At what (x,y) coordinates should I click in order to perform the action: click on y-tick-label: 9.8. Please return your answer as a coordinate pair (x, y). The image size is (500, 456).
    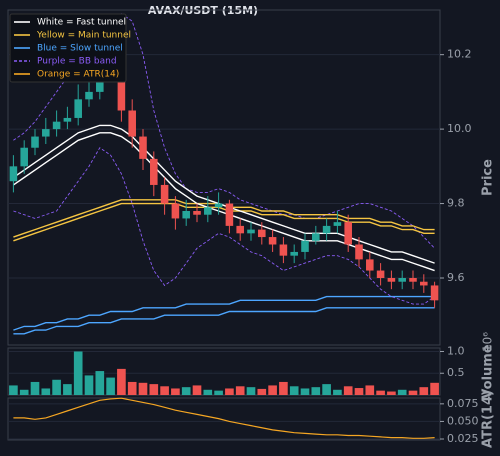
    Looking at the image, I should click on (456, 203).